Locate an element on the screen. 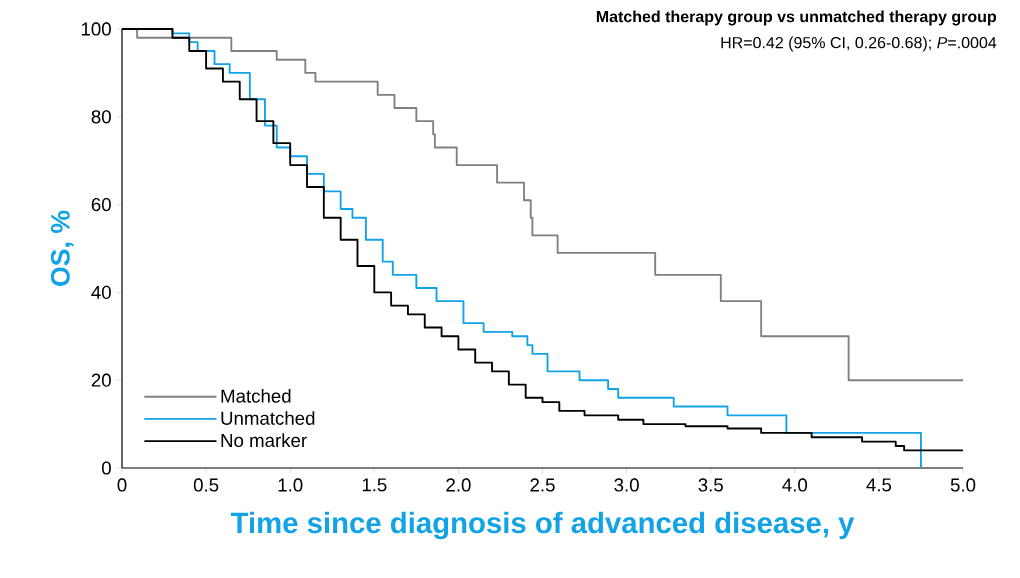 Image resolution: width=1020 pixels, height=578 pixels. x-tick-label: 4.5 is located at coordinates (879, 485).